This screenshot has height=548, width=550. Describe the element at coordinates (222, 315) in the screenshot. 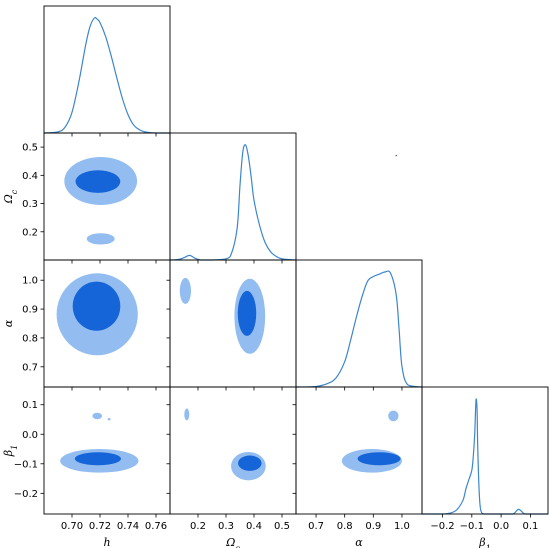

I see `contour-panel-omega_c-alpha` at that location.